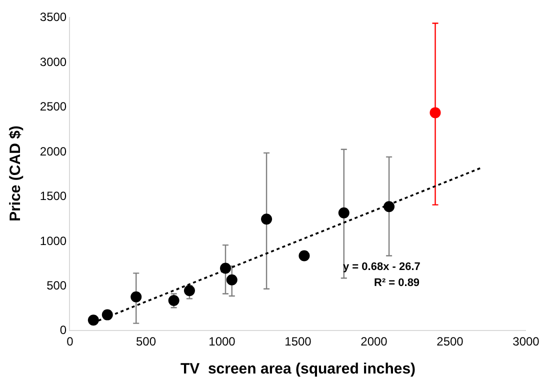  What do you see at coordinates (53, 196) in the screenshot?
I see `y-tick-label: 1500` at bounding box center [53, 196].